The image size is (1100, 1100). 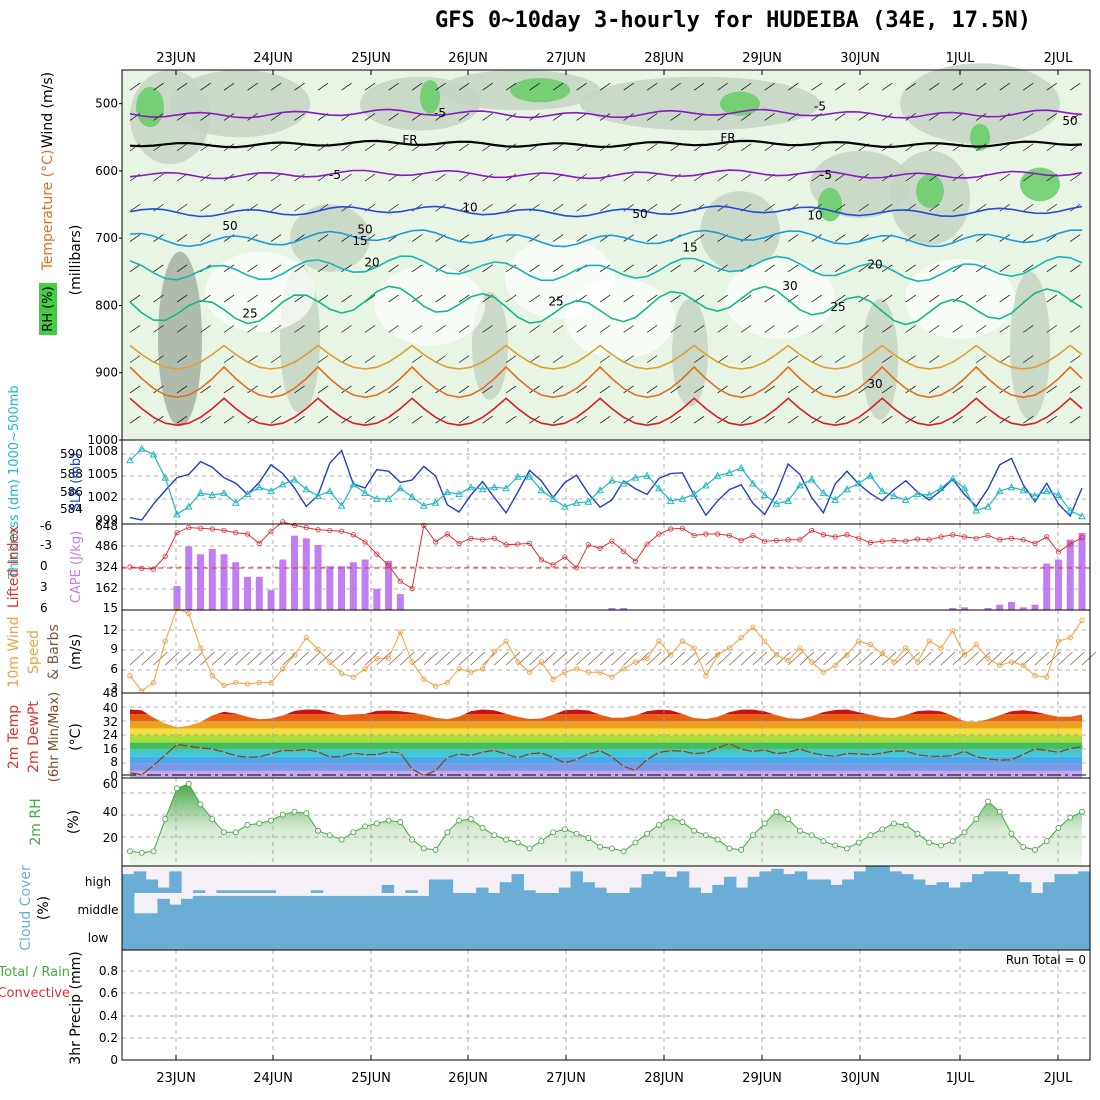 What do you see at coordinates (110, 608) in the screenshot?
I see `cape-tick: 15` at bounding box center [110, 608].